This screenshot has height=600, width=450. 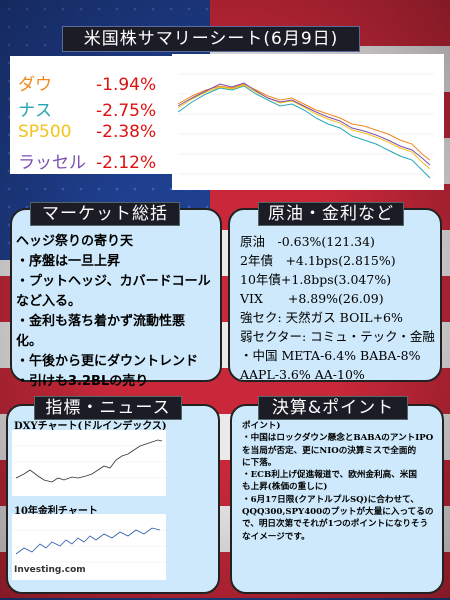 What do you see at coordinates (331, 214) in the screenshot?
I see `rates-panel-header: 原油・金利など` at bounding box center [331, 214].